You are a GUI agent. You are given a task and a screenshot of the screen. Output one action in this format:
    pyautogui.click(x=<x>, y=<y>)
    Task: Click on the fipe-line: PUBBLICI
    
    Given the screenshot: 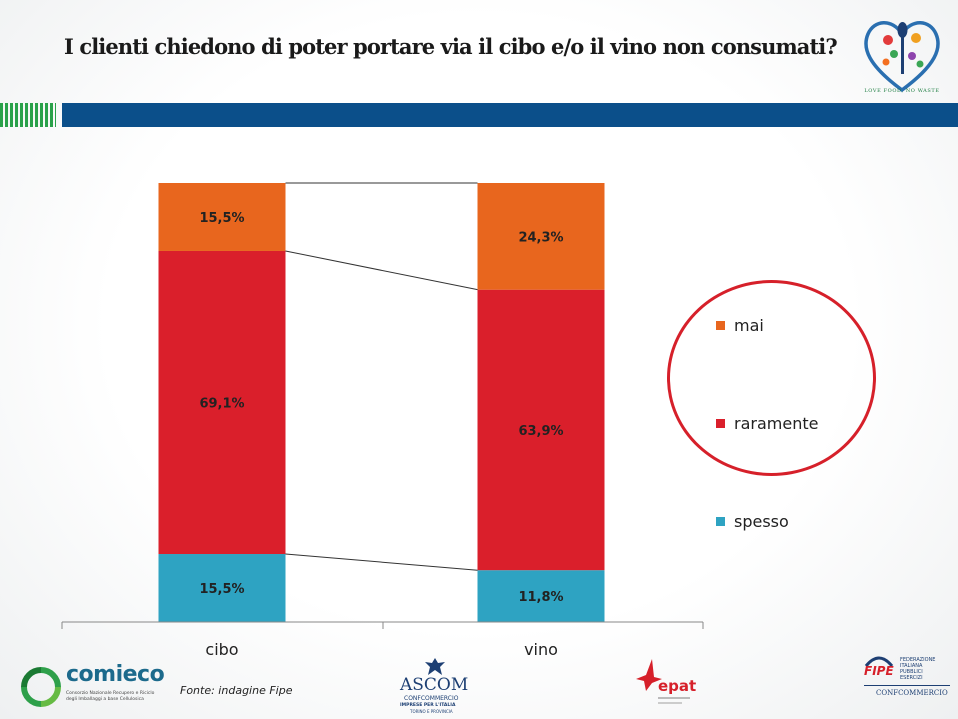 What is the action you would take?
    pyautogui.click(x=911, y=672)
    